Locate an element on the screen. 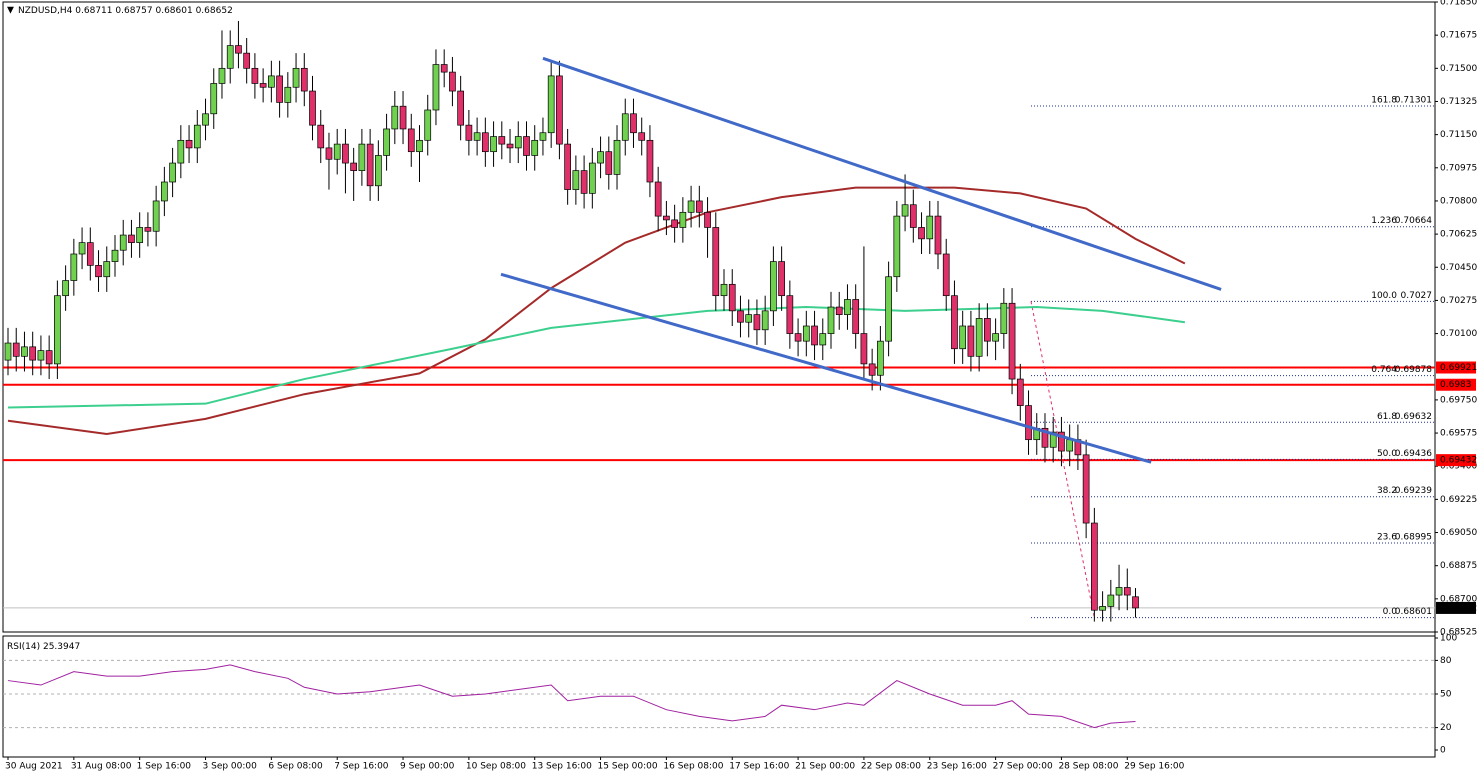  y-tick-label: 0.71500 is located at coordinates (1458, 69).